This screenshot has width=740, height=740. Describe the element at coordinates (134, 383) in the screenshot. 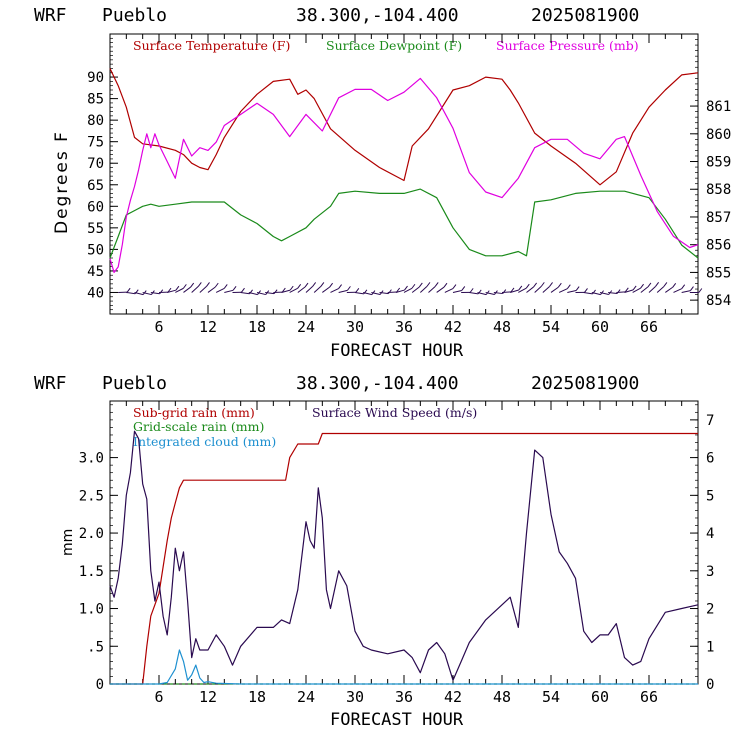

I see `panel2-station: Pueblo` at that location.